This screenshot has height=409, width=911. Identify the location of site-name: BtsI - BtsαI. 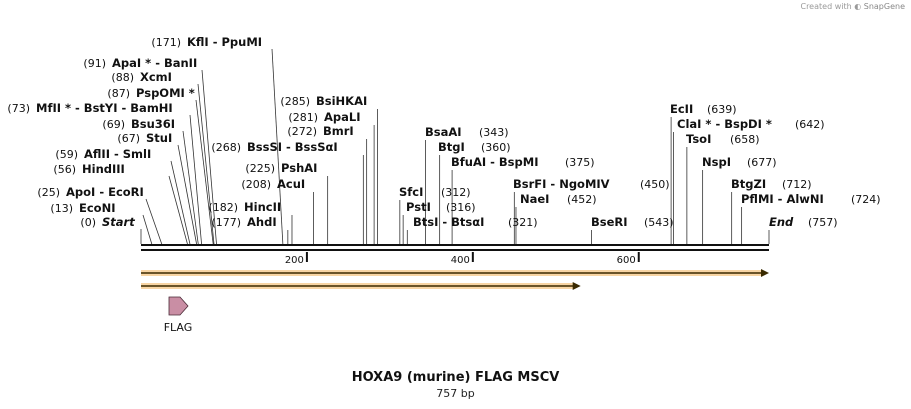
(448, 222).